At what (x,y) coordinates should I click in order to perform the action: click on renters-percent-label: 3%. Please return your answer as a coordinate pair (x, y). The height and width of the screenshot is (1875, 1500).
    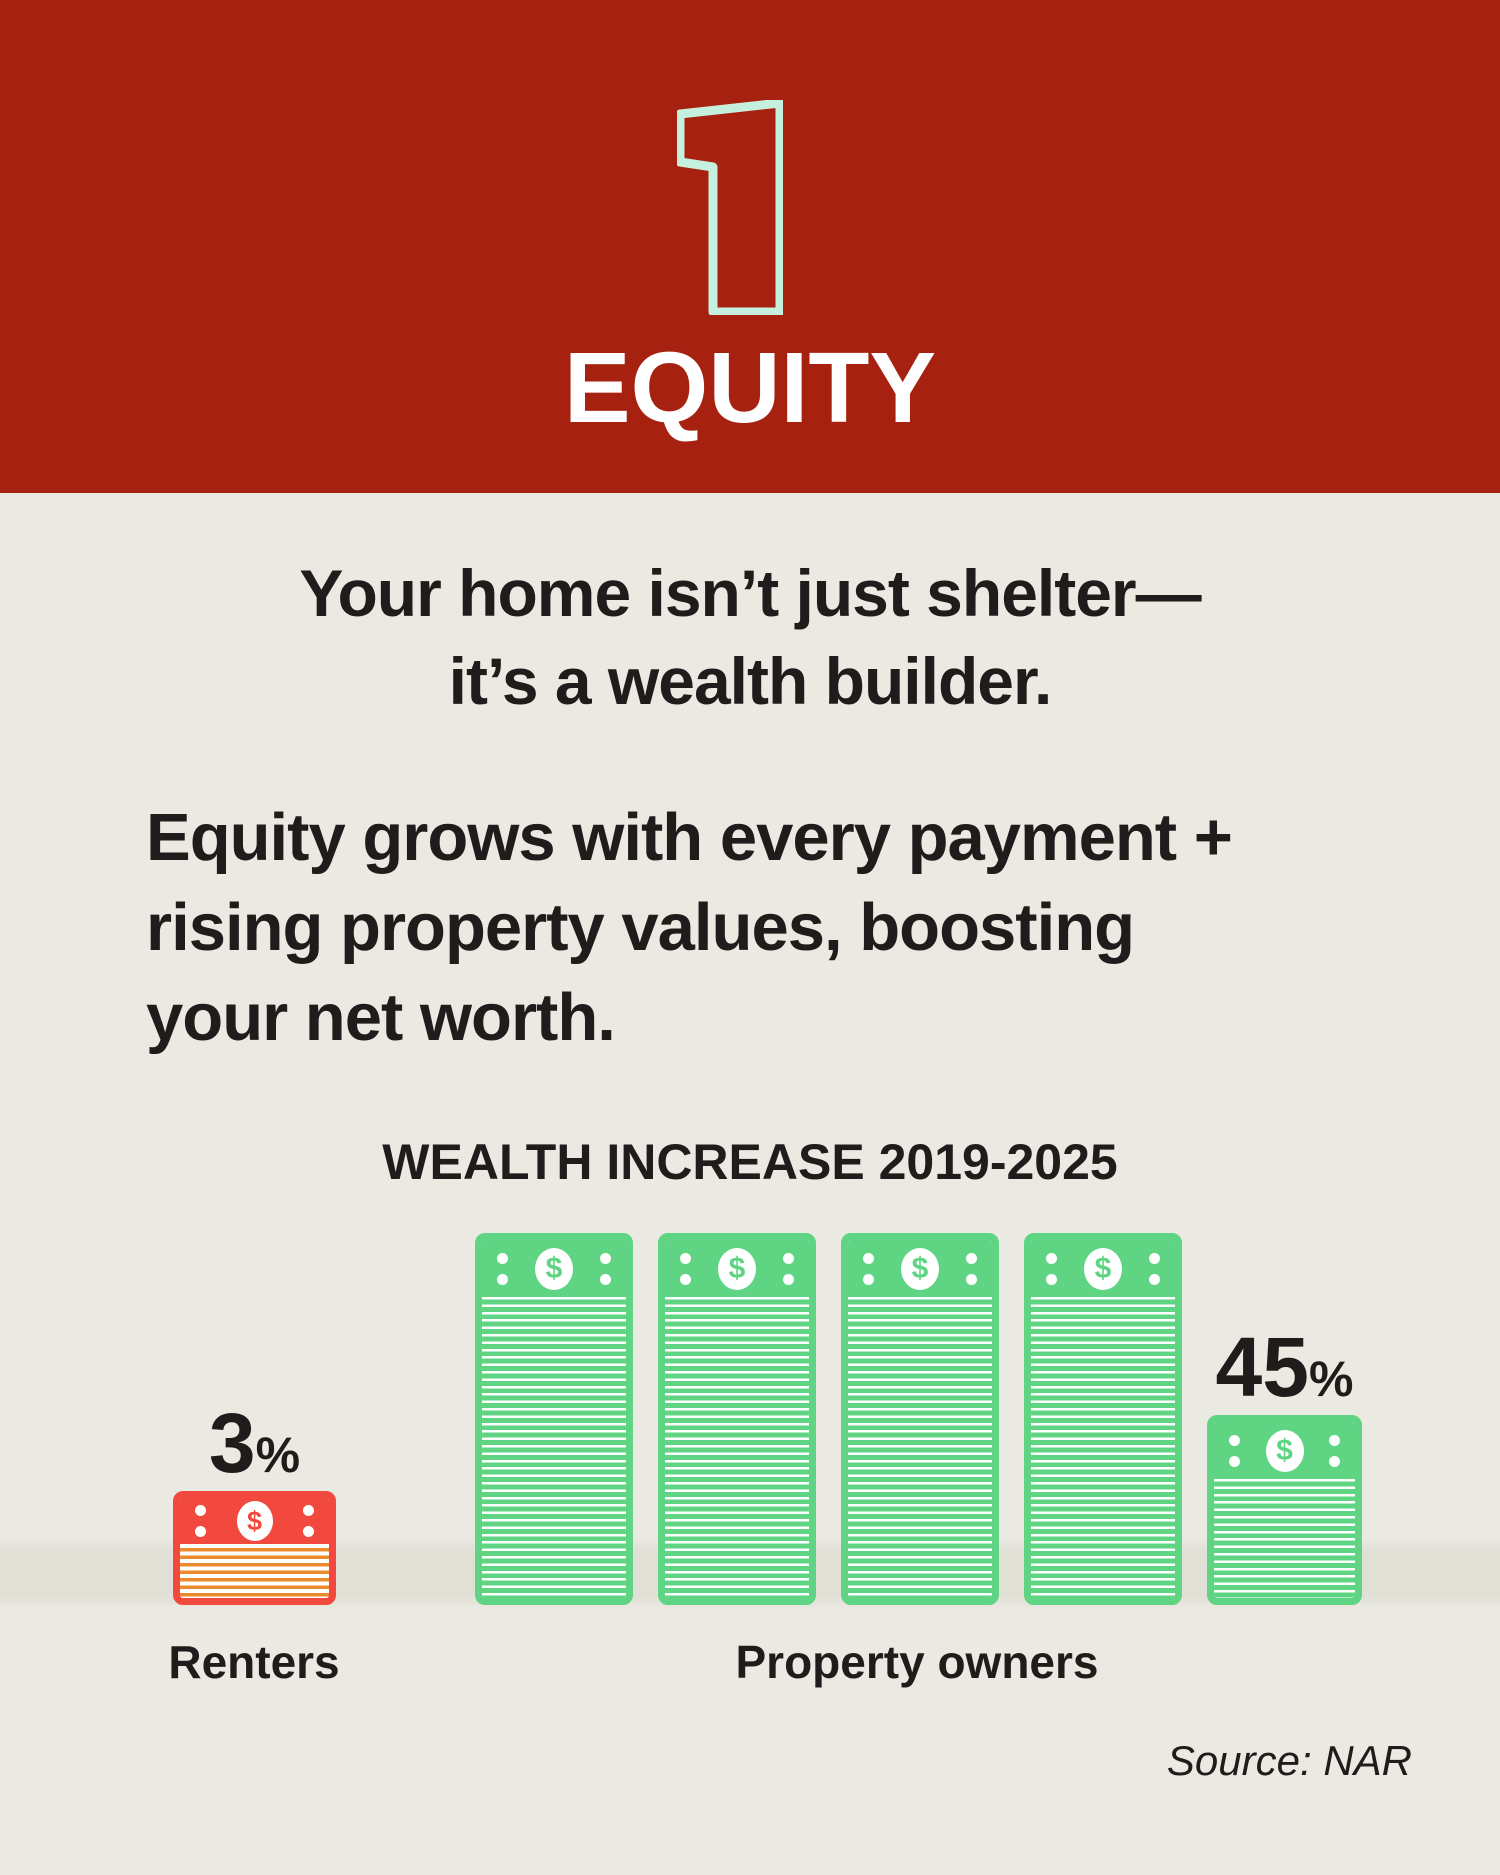
    Looking at the image, I should click on (254, 1443).